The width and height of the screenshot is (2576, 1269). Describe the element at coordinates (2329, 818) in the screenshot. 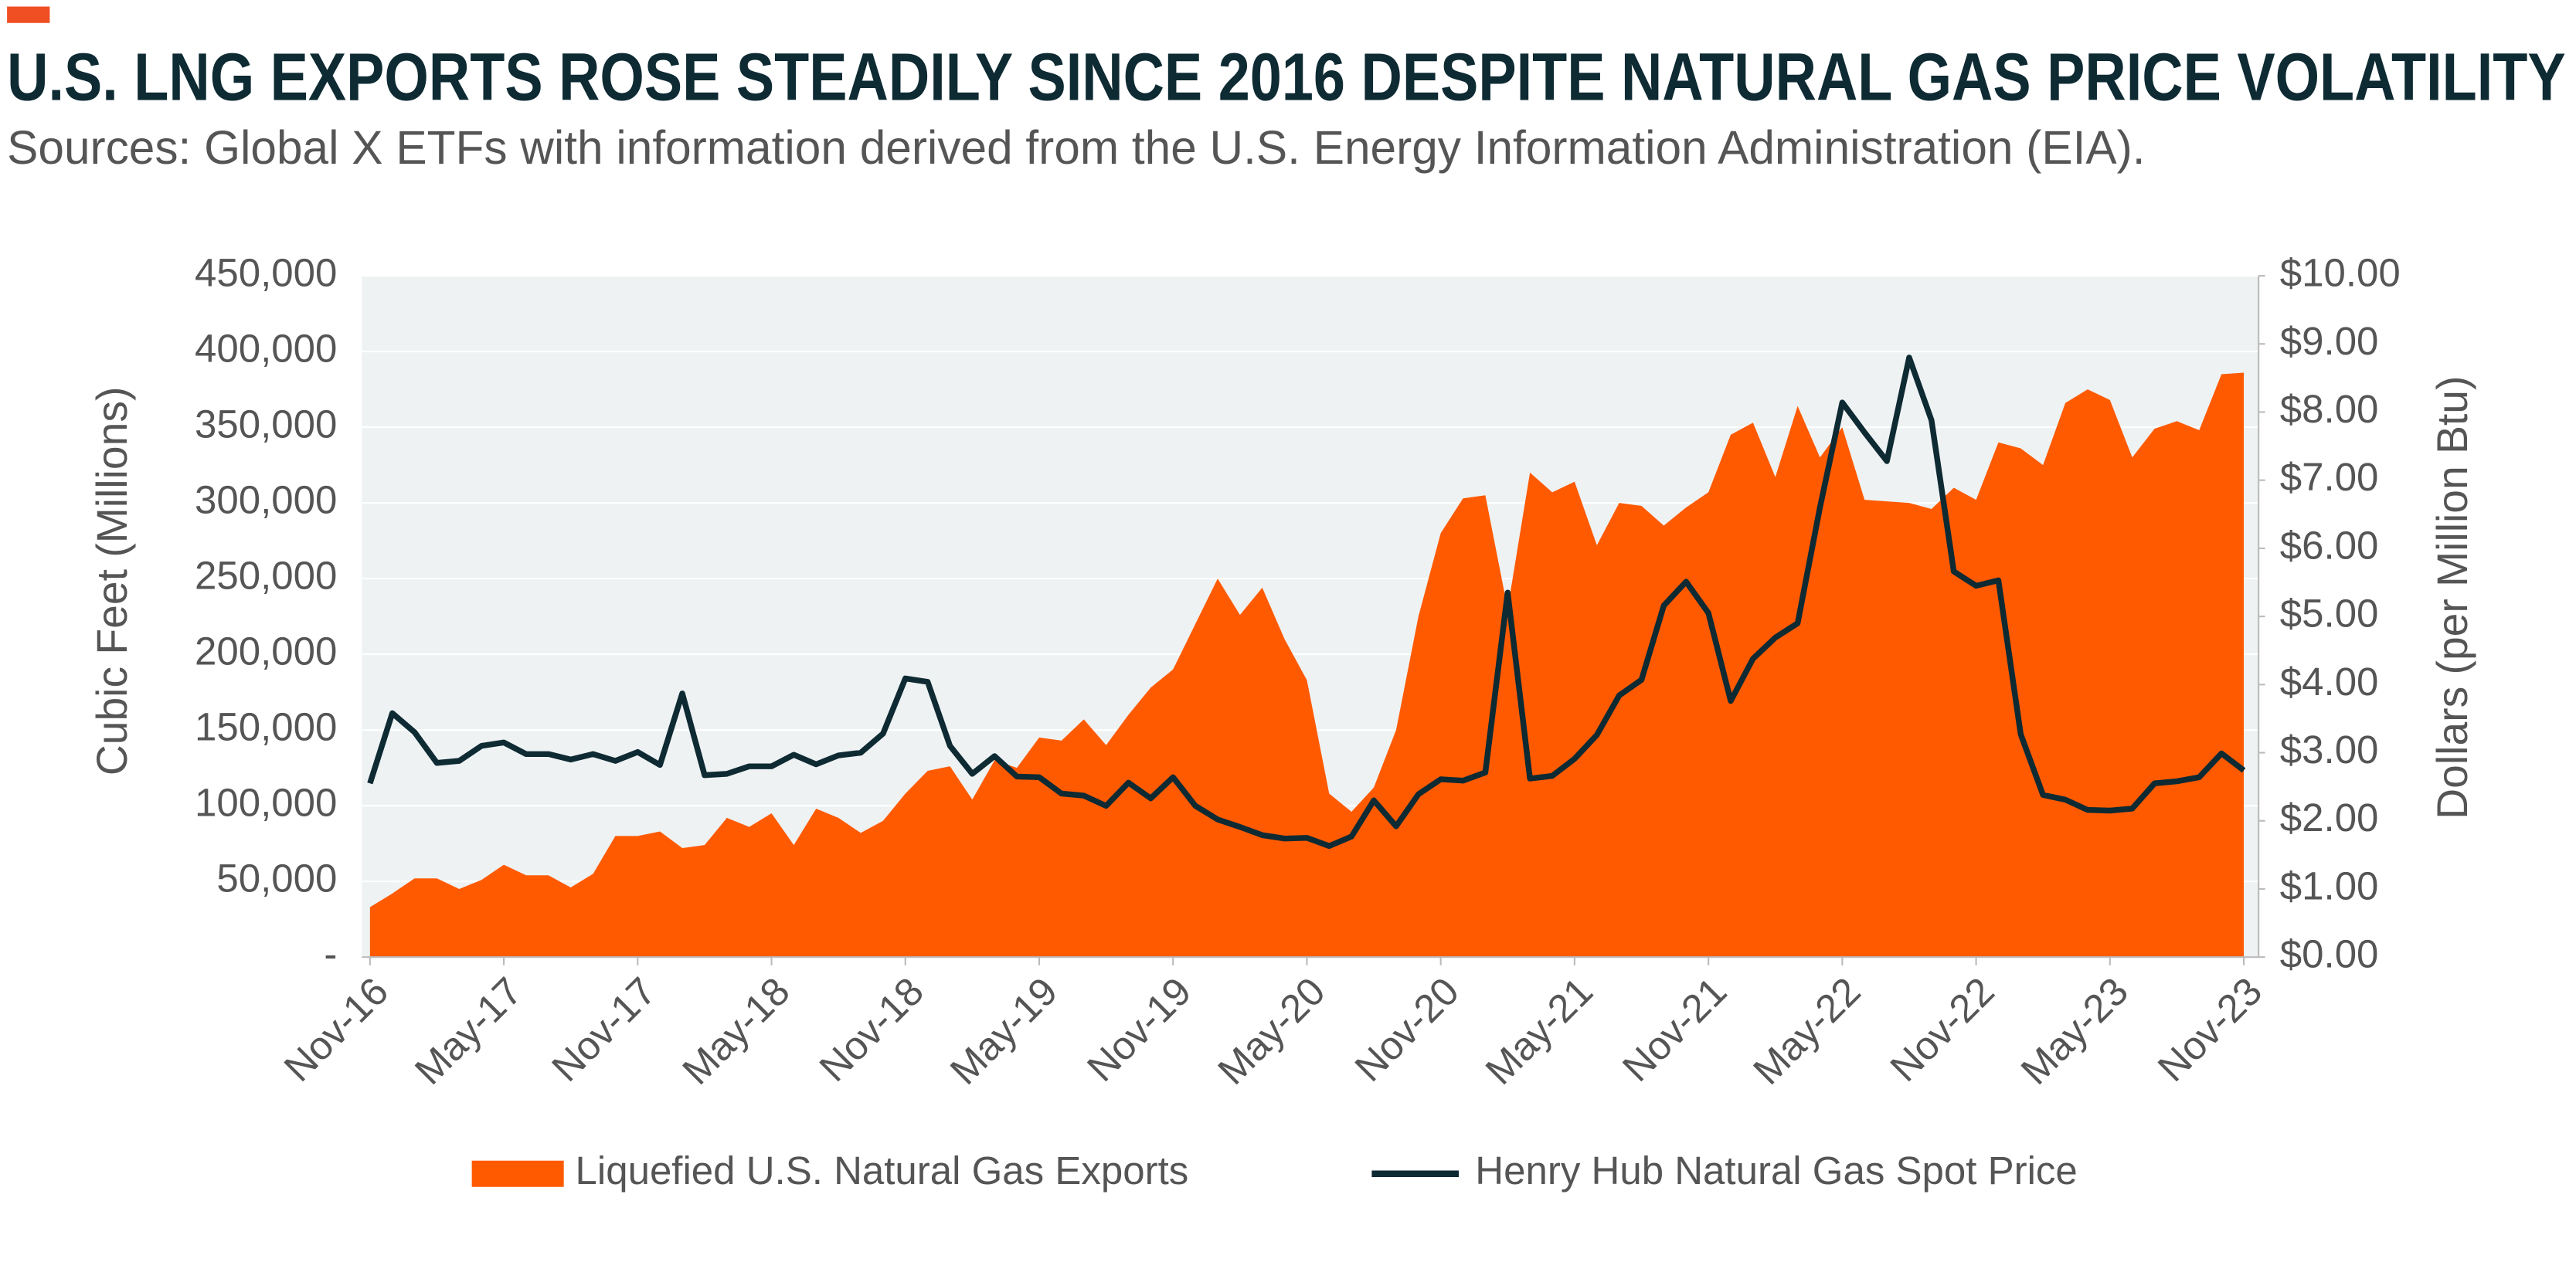

I see `y2-tick-label: $2.00` at that location.